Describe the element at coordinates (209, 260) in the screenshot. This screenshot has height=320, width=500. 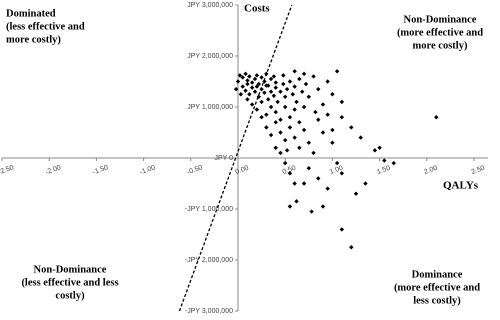
I see `y-tick-label: -JPY 2,000,000` at that location.